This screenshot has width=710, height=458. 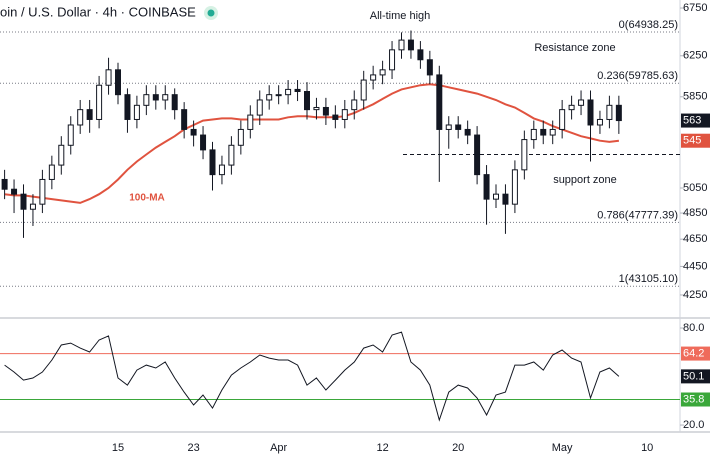 I want to click on x-tick-label: May, so click(x=562, y=448).